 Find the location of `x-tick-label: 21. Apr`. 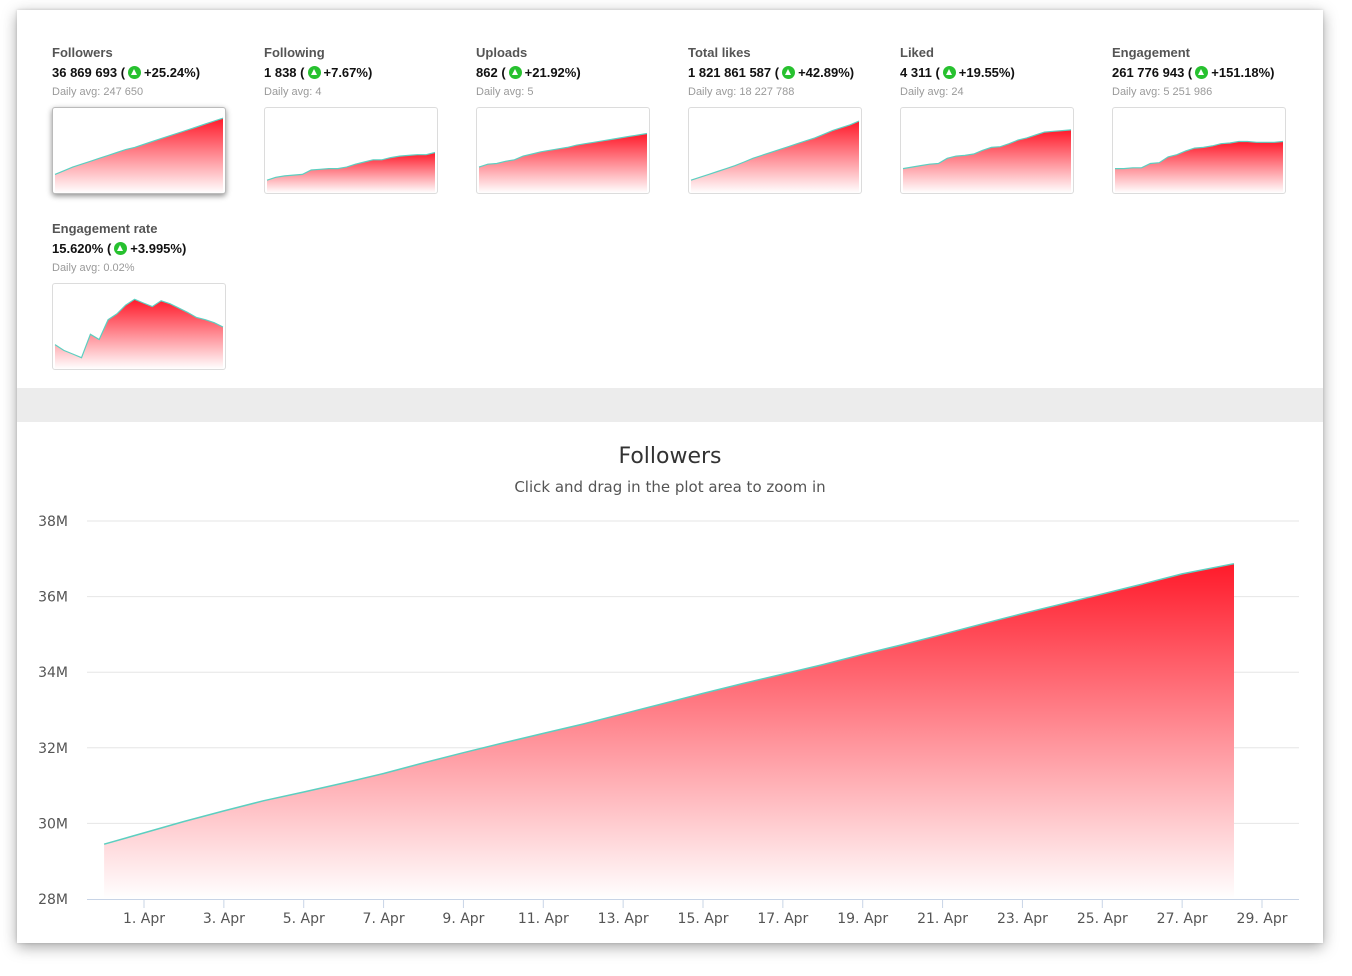

x-tick-label: 21. Apr is located at coordinates (942, 919).